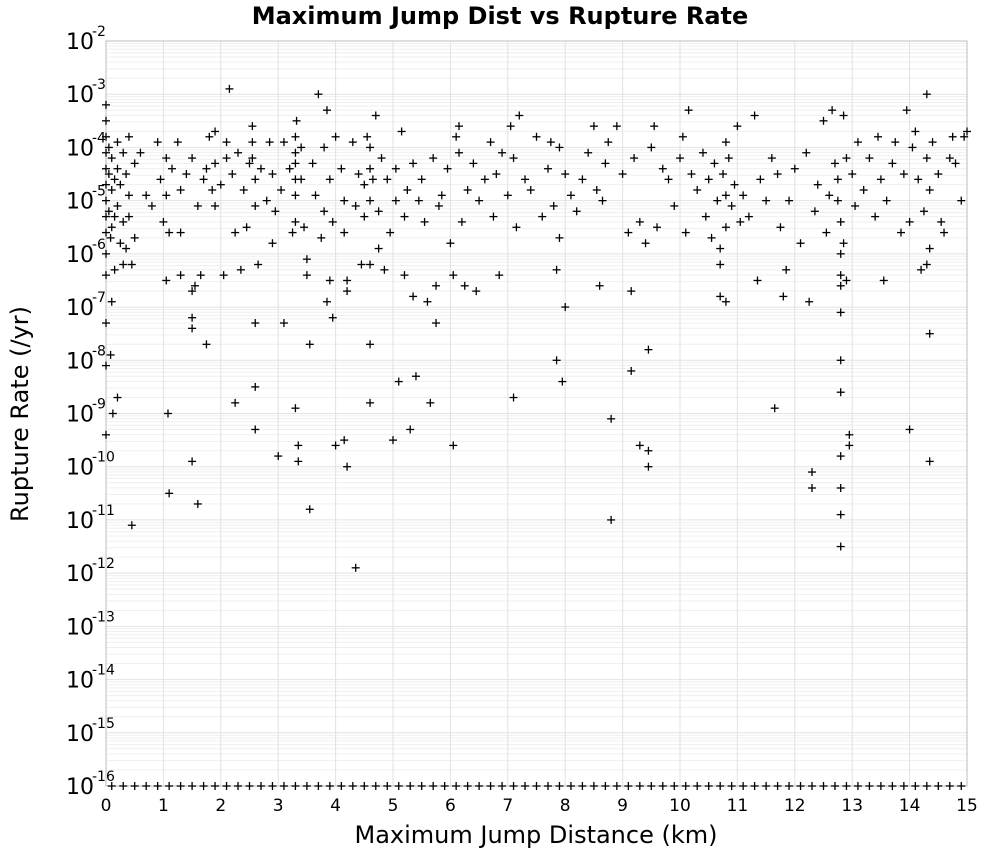 This screenshot has width=1000, height=850. Describe the element at coordinates (99, 245) in the screenshot. I see `y-tick-exponent: -6` at that location.